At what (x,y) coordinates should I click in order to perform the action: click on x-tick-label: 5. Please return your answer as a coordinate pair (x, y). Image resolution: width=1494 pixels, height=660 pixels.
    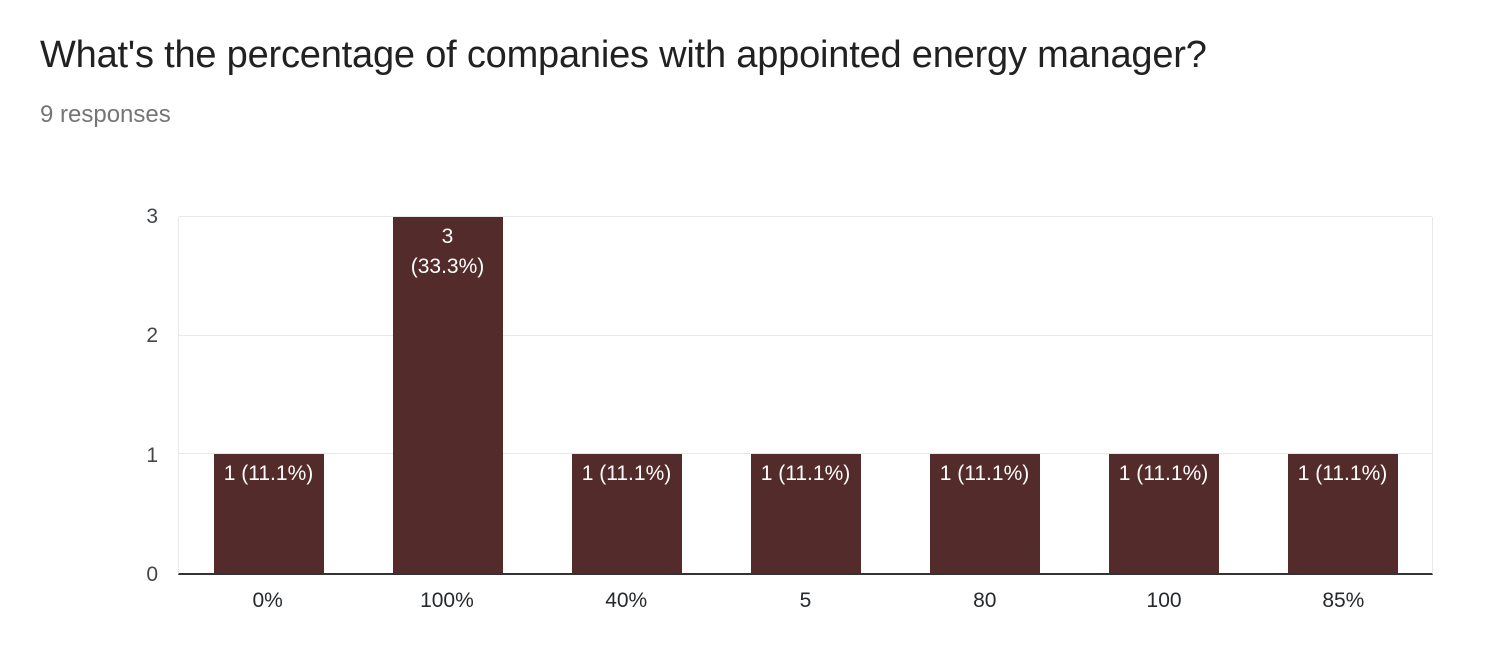
    Looking at the image, I should click on (805, 600).